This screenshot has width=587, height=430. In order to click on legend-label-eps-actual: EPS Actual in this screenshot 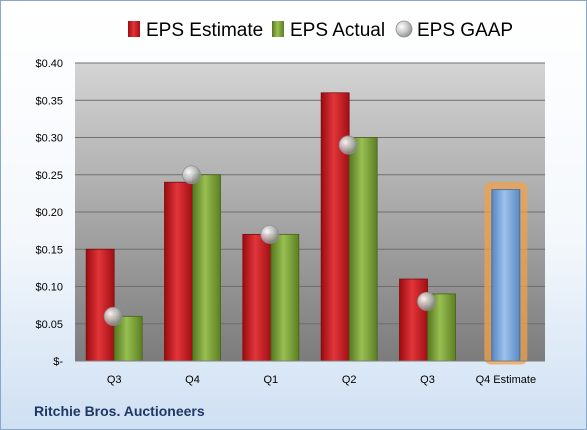, I will do `click(337, 30)`.